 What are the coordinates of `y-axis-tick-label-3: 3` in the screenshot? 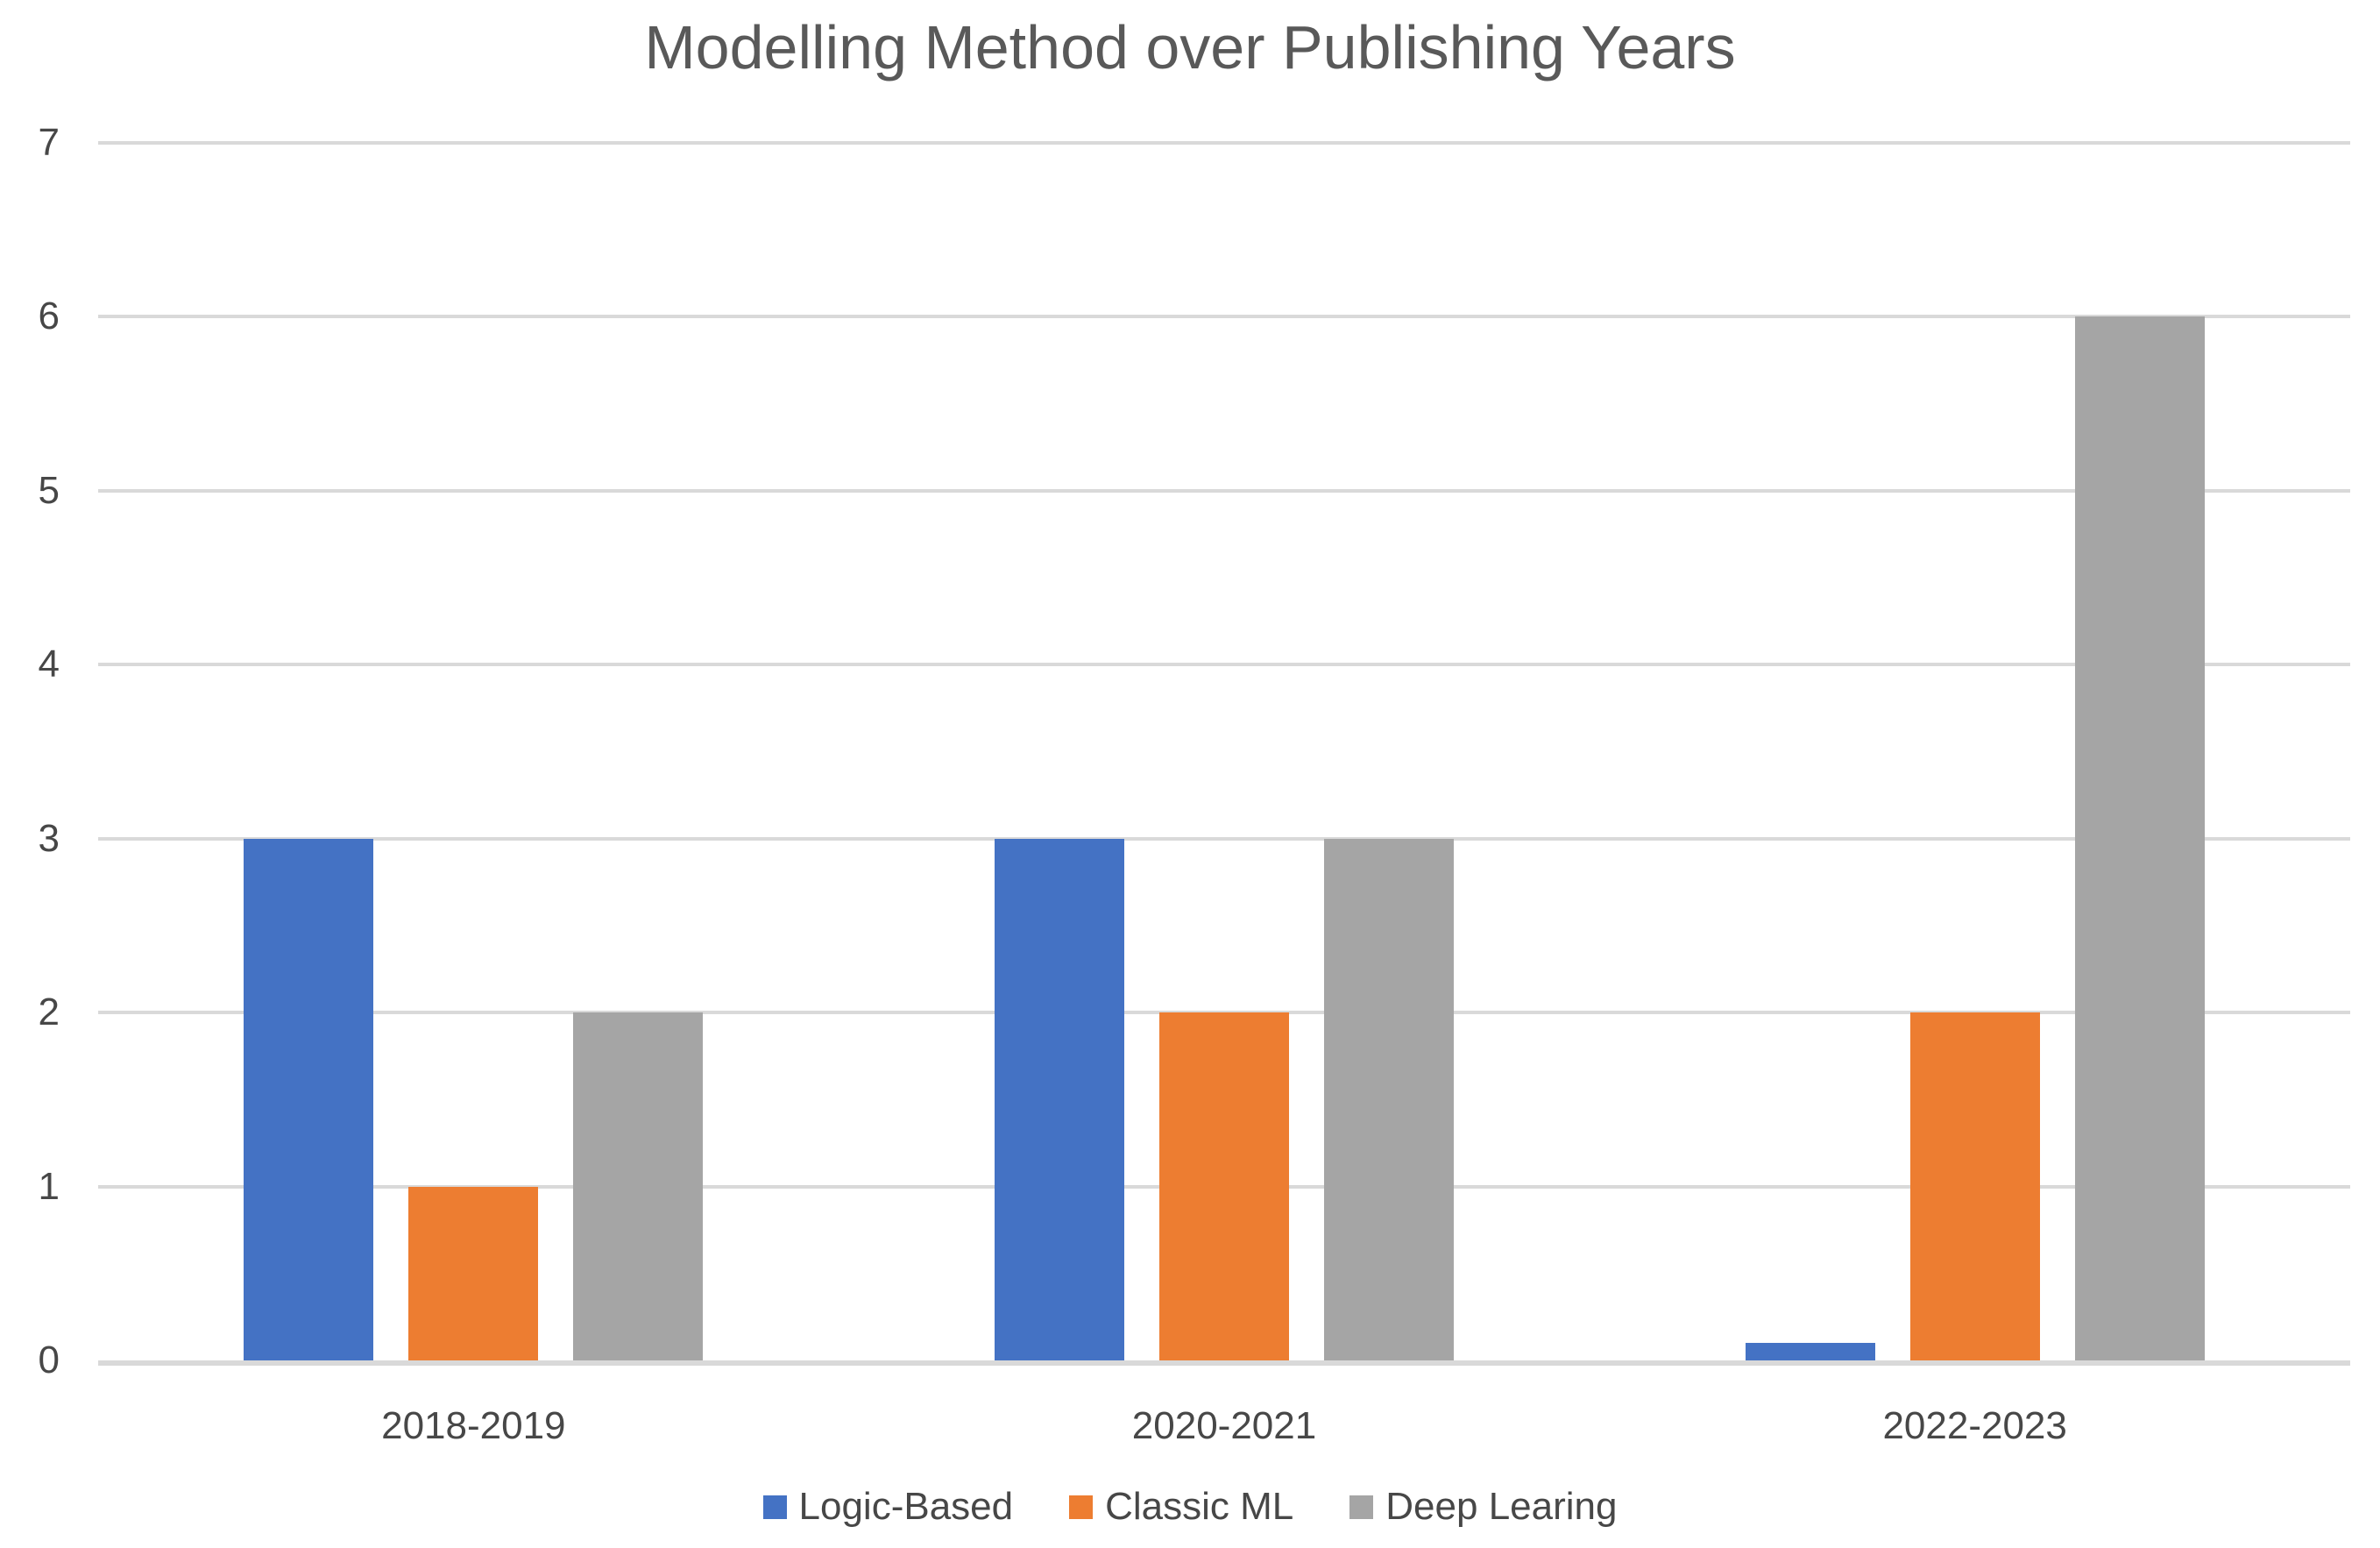 It's located at (49, 838).